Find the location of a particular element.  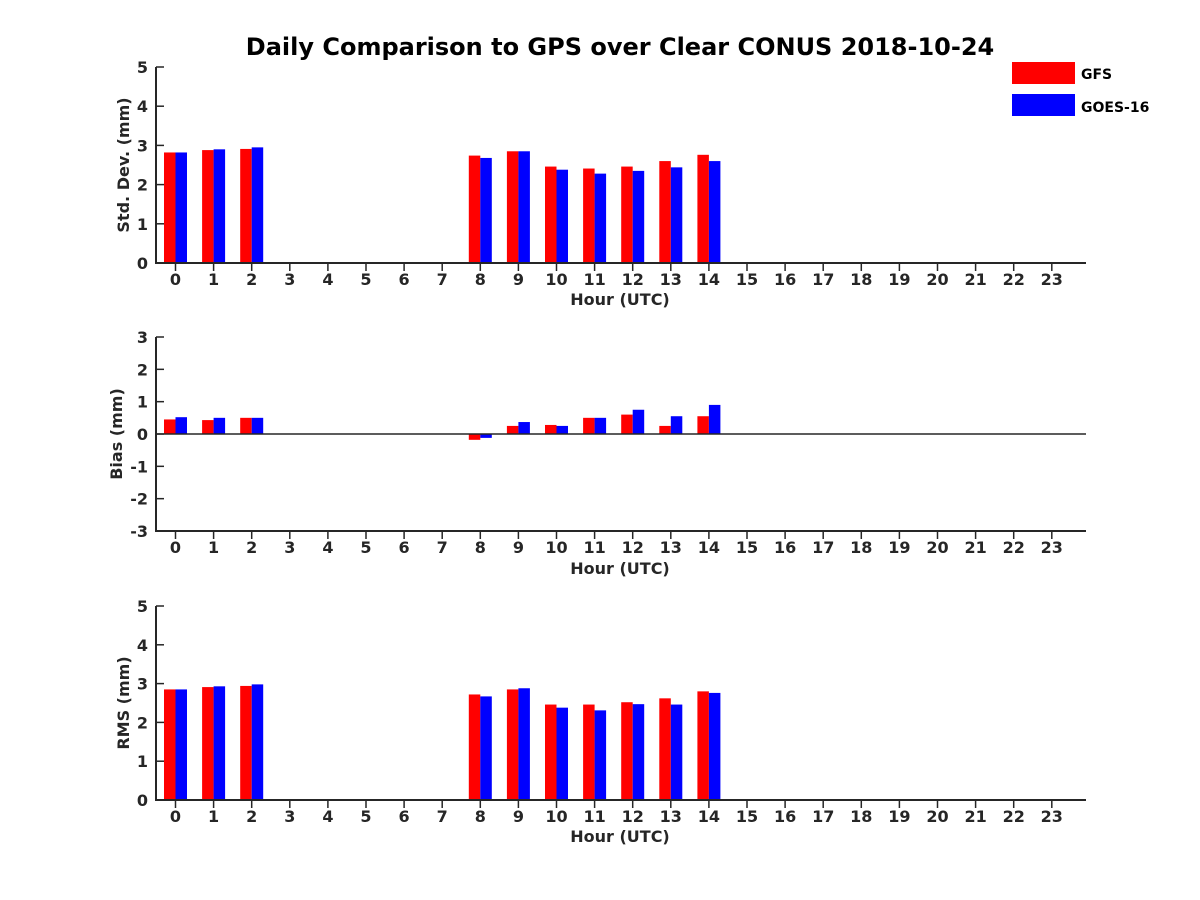

bar-rms-goes16-h0 is located at coordinates (181, 744).